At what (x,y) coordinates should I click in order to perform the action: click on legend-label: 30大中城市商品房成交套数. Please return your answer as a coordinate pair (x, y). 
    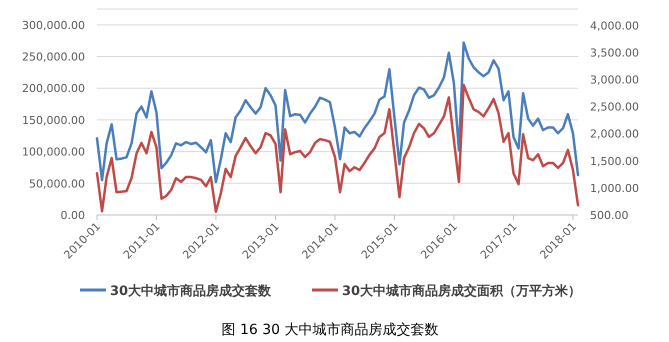
    Looking at the image, I should click on (191, 291).